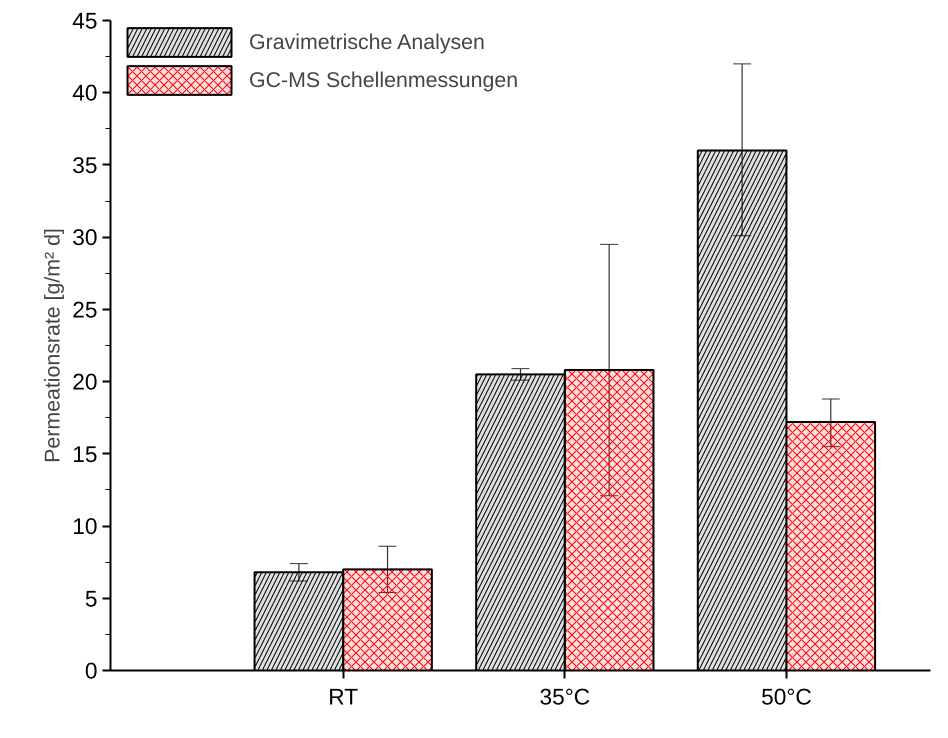  What do you see at coordinates (85, 93) in the screenshot?
I see `y-tick-label: 40` at bounding box center [85, 93].